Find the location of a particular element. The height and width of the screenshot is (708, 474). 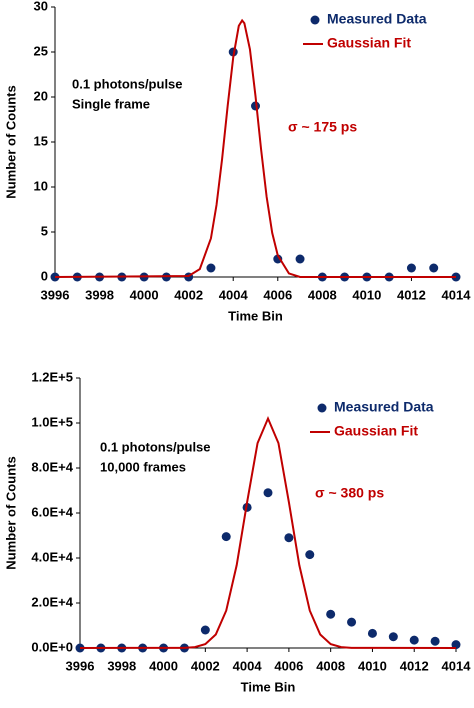

y-tick-label: 6.0E+4 is located at coordinates (52, 511).